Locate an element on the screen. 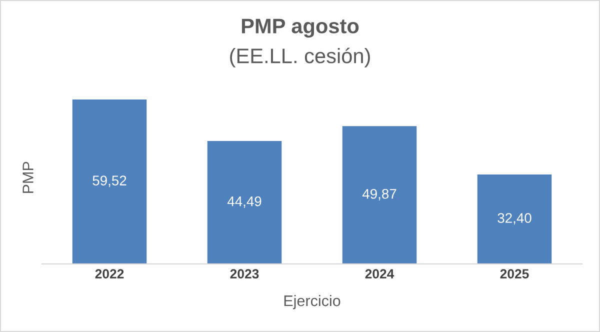 This screenshot has height=332, width=600. data-label: 44,49 is located at coordinates (244, 202).